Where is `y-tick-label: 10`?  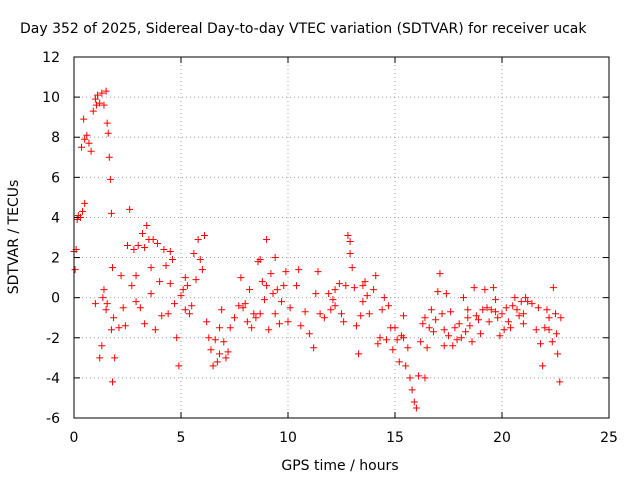
y-tick-label: 10 is located at coordinates (51, 98).